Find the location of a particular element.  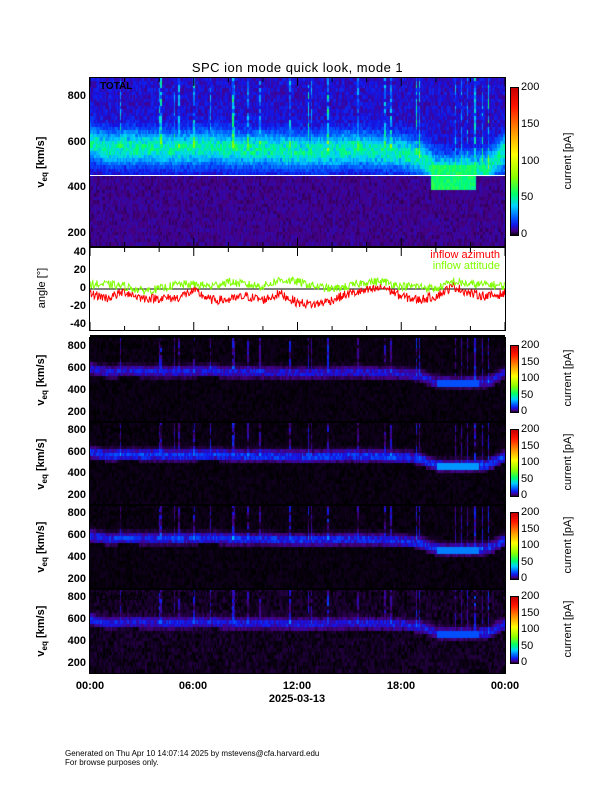

heatmap-total is located at coordinates (297, 162).